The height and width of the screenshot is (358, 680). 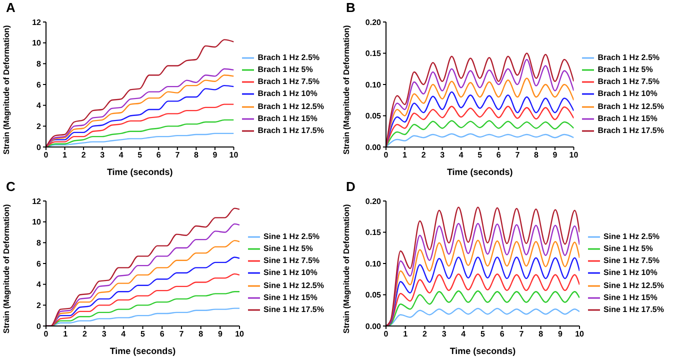 I want to click on y-tick-label: 10, so click(x=37, y=43).